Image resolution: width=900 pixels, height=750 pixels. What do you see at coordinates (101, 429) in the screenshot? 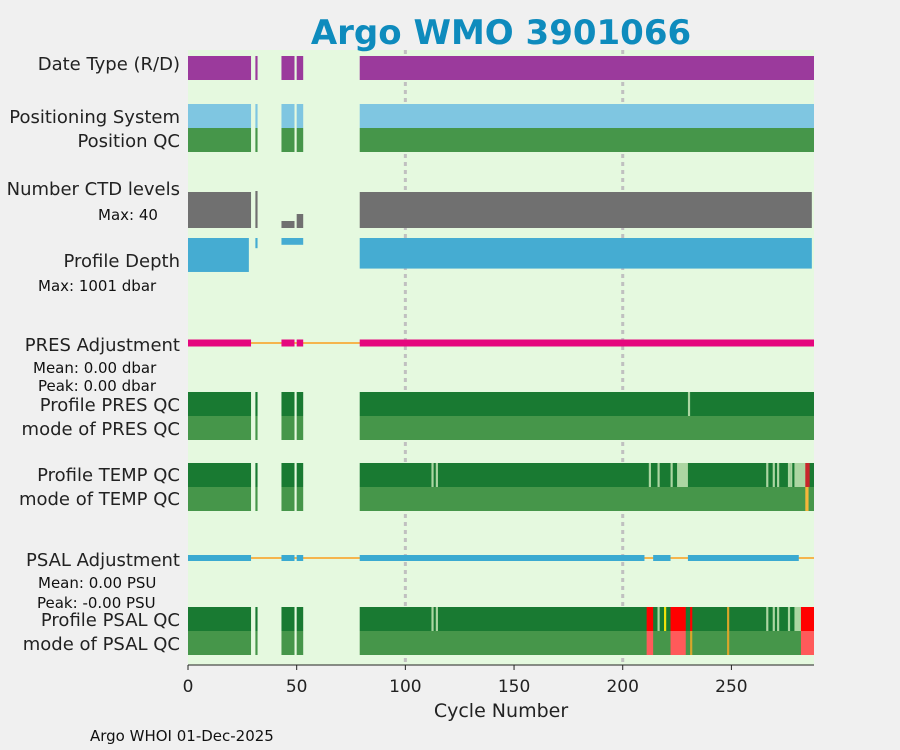
I see `mode-pres-qc-label: mode of PRES QC` at bounding box center [101, 429].